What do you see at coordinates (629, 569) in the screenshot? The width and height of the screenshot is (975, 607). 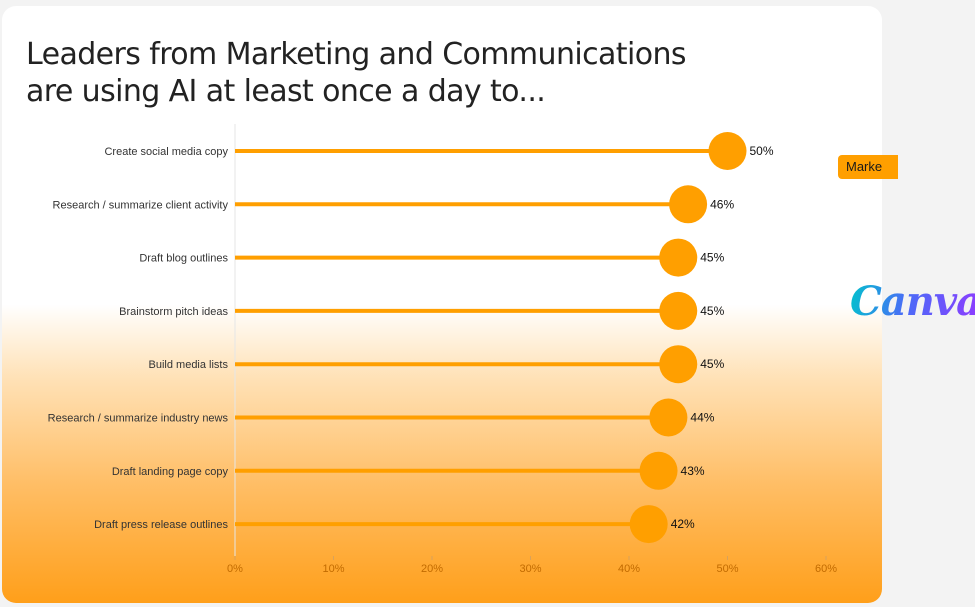 I see `x-tick-label: 40%` at bounding box center [629, 569].